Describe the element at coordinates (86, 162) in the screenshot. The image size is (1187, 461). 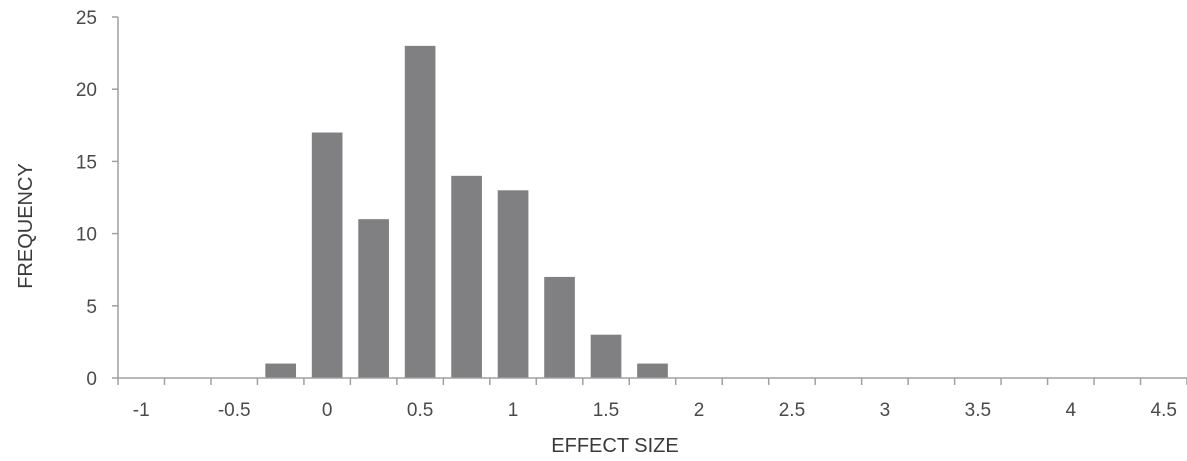
I see `y-tick-label: 15` at that location.